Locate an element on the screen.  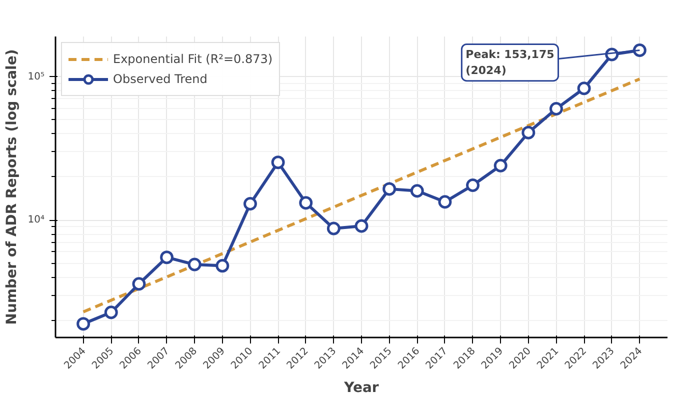
legend-label: Observed Trend is located at coordinates (160, 79).